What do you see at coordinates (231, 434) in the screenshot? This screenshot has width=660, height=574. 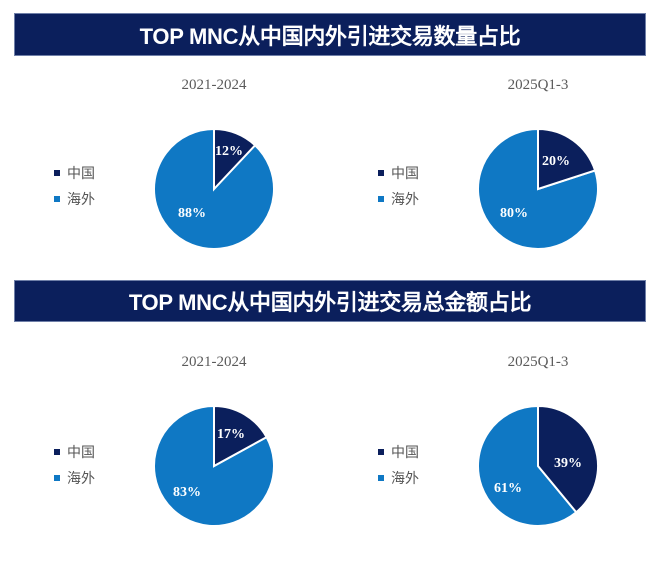 I see `pie-label-china: 17%` at bounding box center [231, 434].